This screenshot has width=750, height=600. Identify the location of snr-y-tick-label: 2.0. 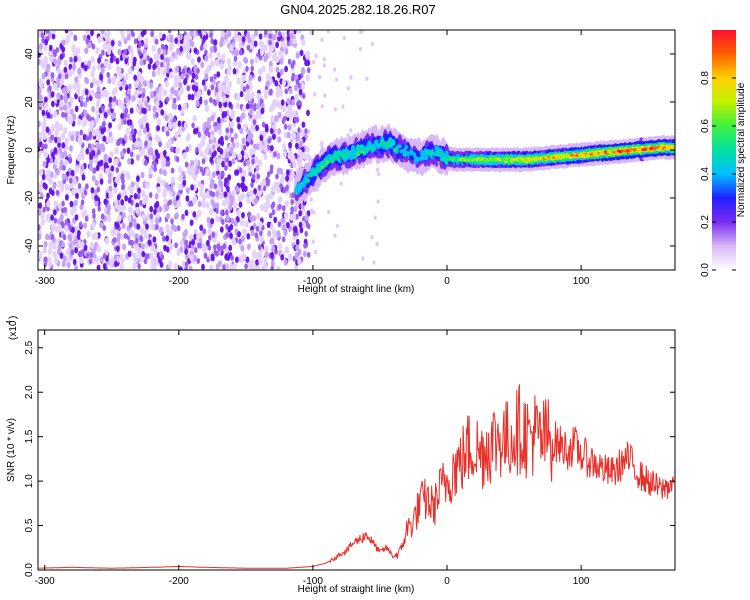
(29, 392).